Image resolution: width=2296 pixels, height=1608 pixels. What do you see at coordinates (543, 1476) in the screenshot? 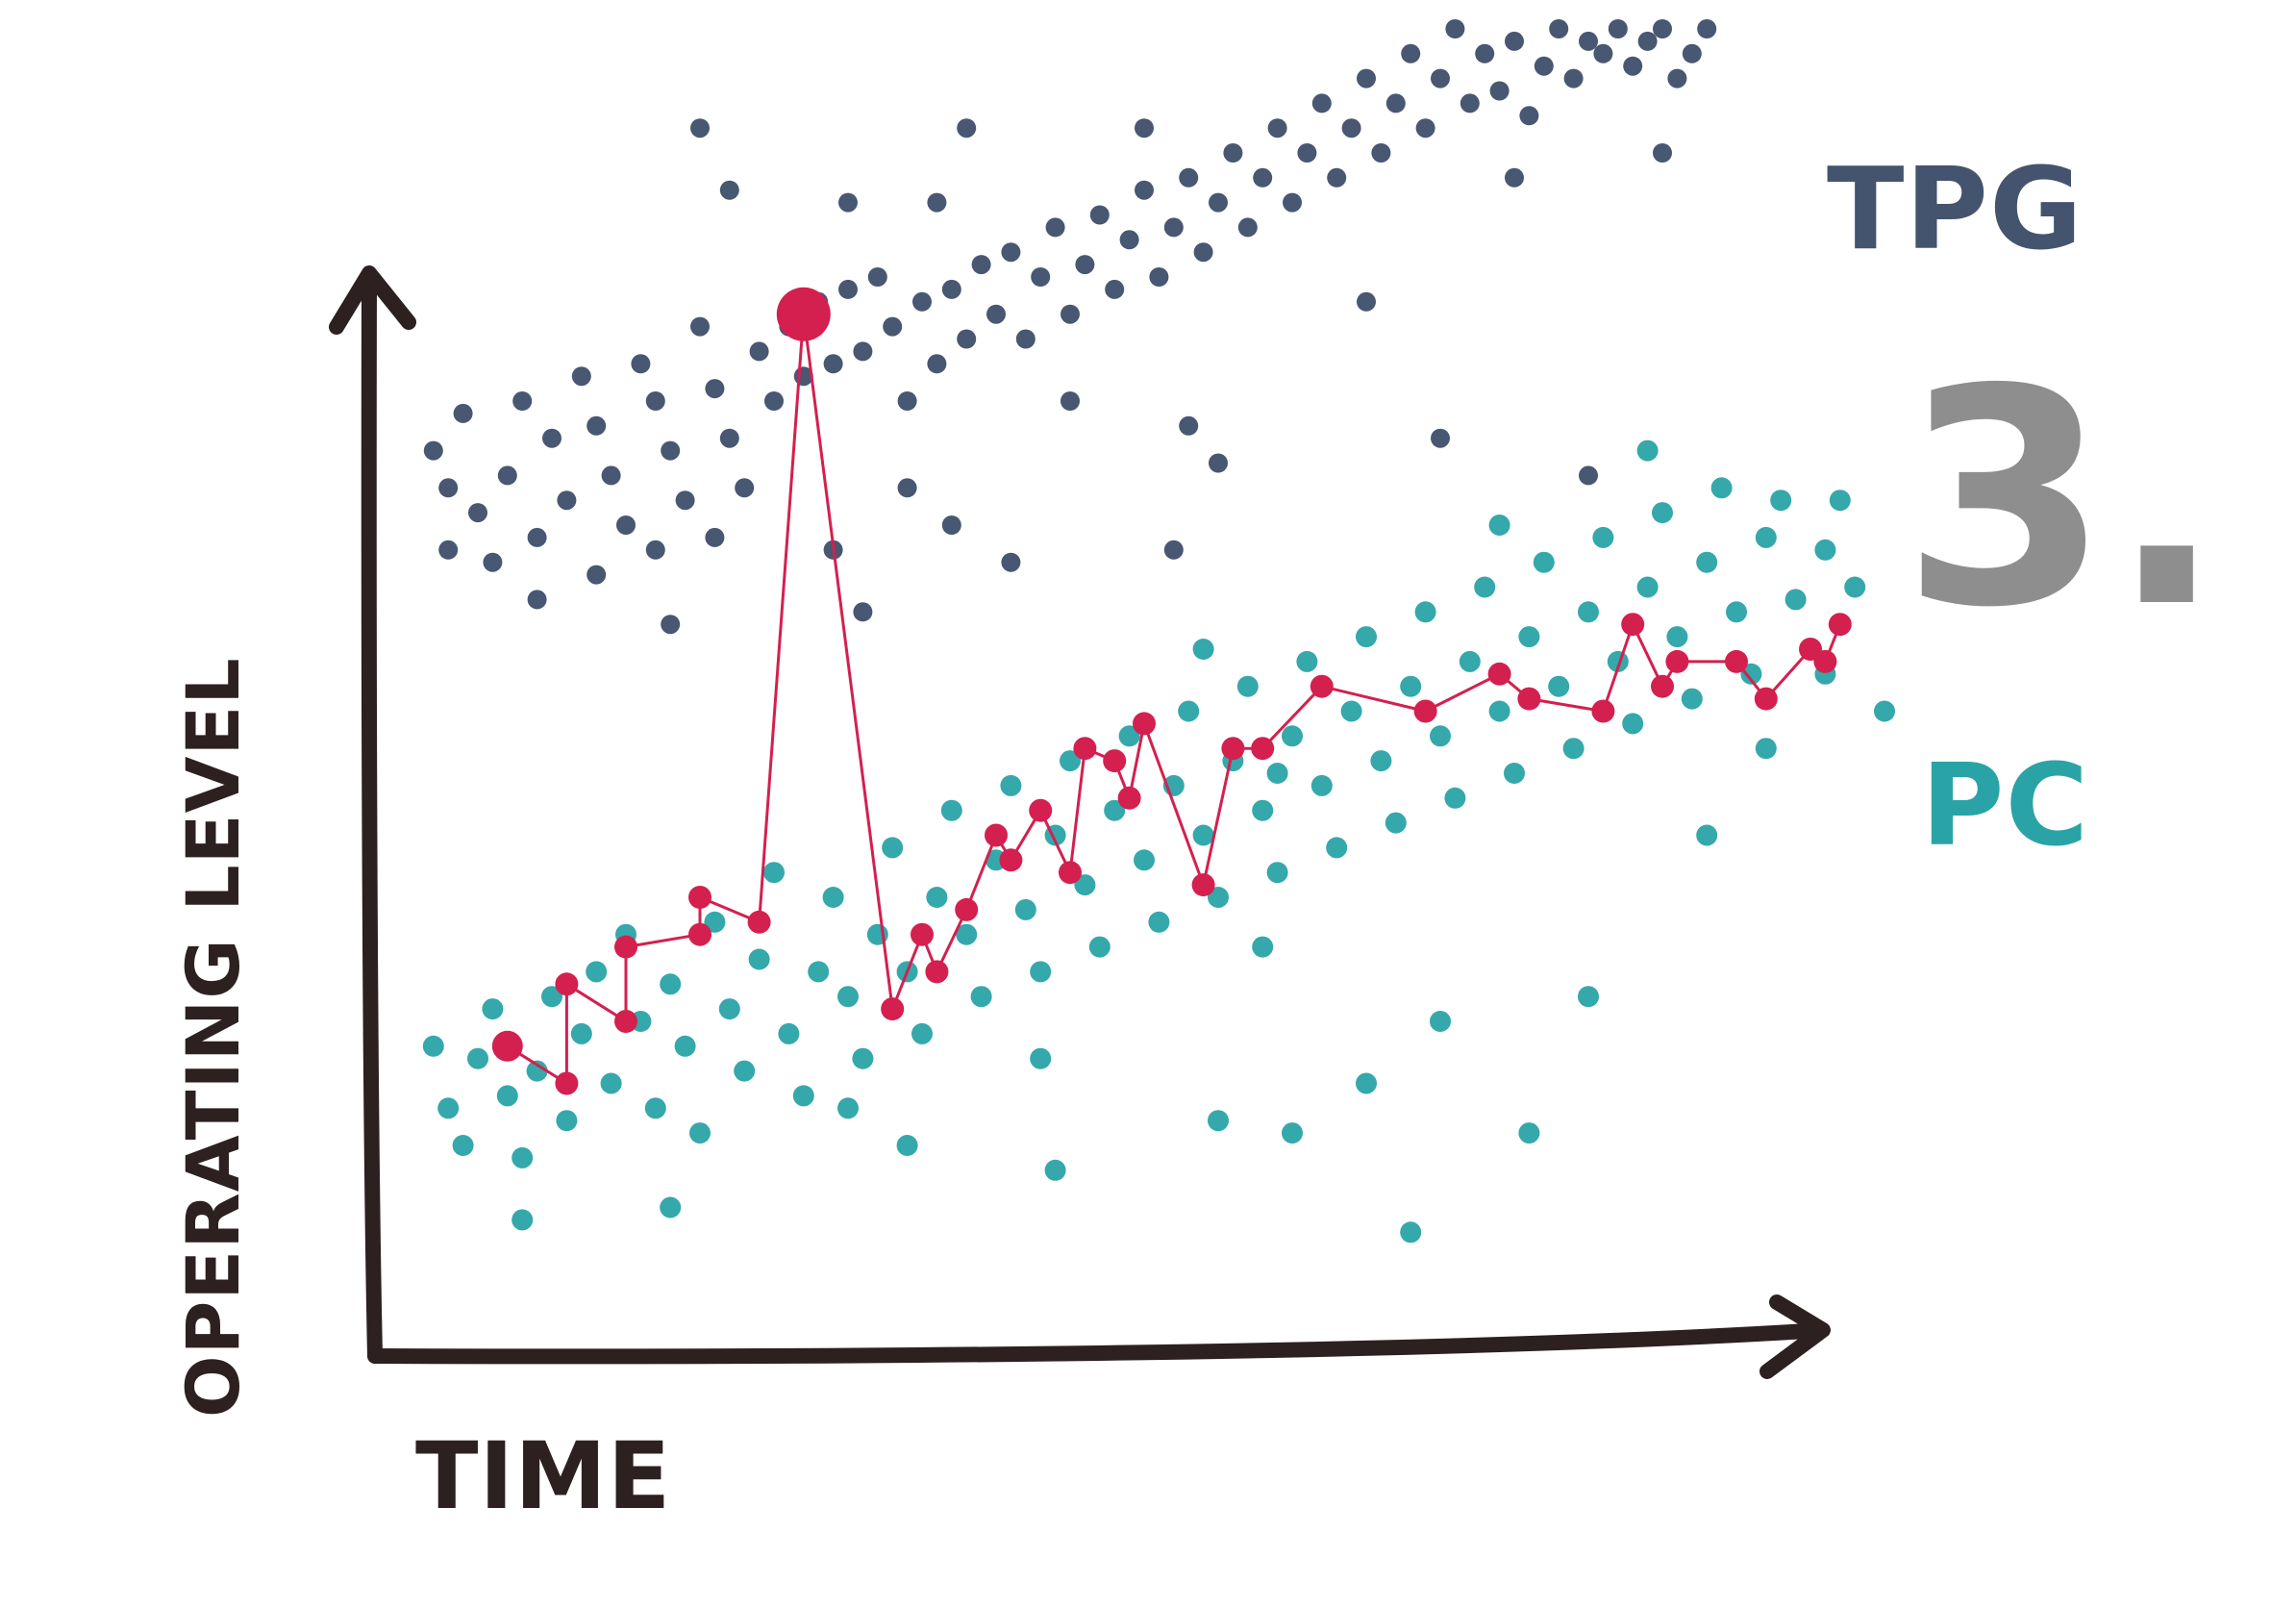
I see `x-axis-label: TIME` at bounding box center [543, 1476].